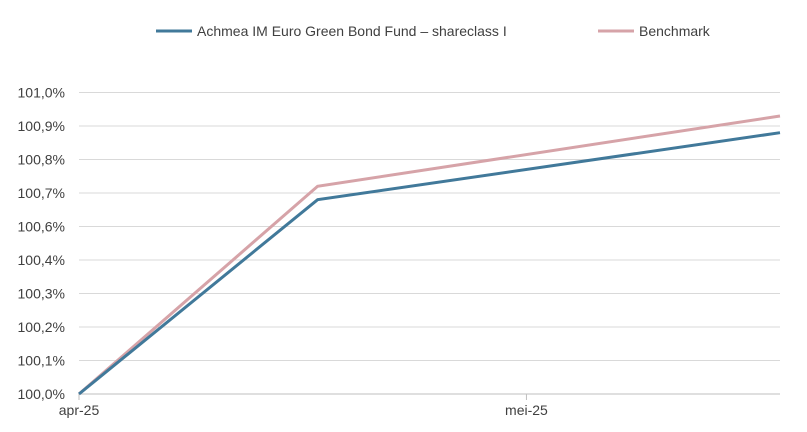 Image resolution: width=807 pixels, height=432 pixels. I want to click on y-tick-label: 100,7%, so click(41, 193).